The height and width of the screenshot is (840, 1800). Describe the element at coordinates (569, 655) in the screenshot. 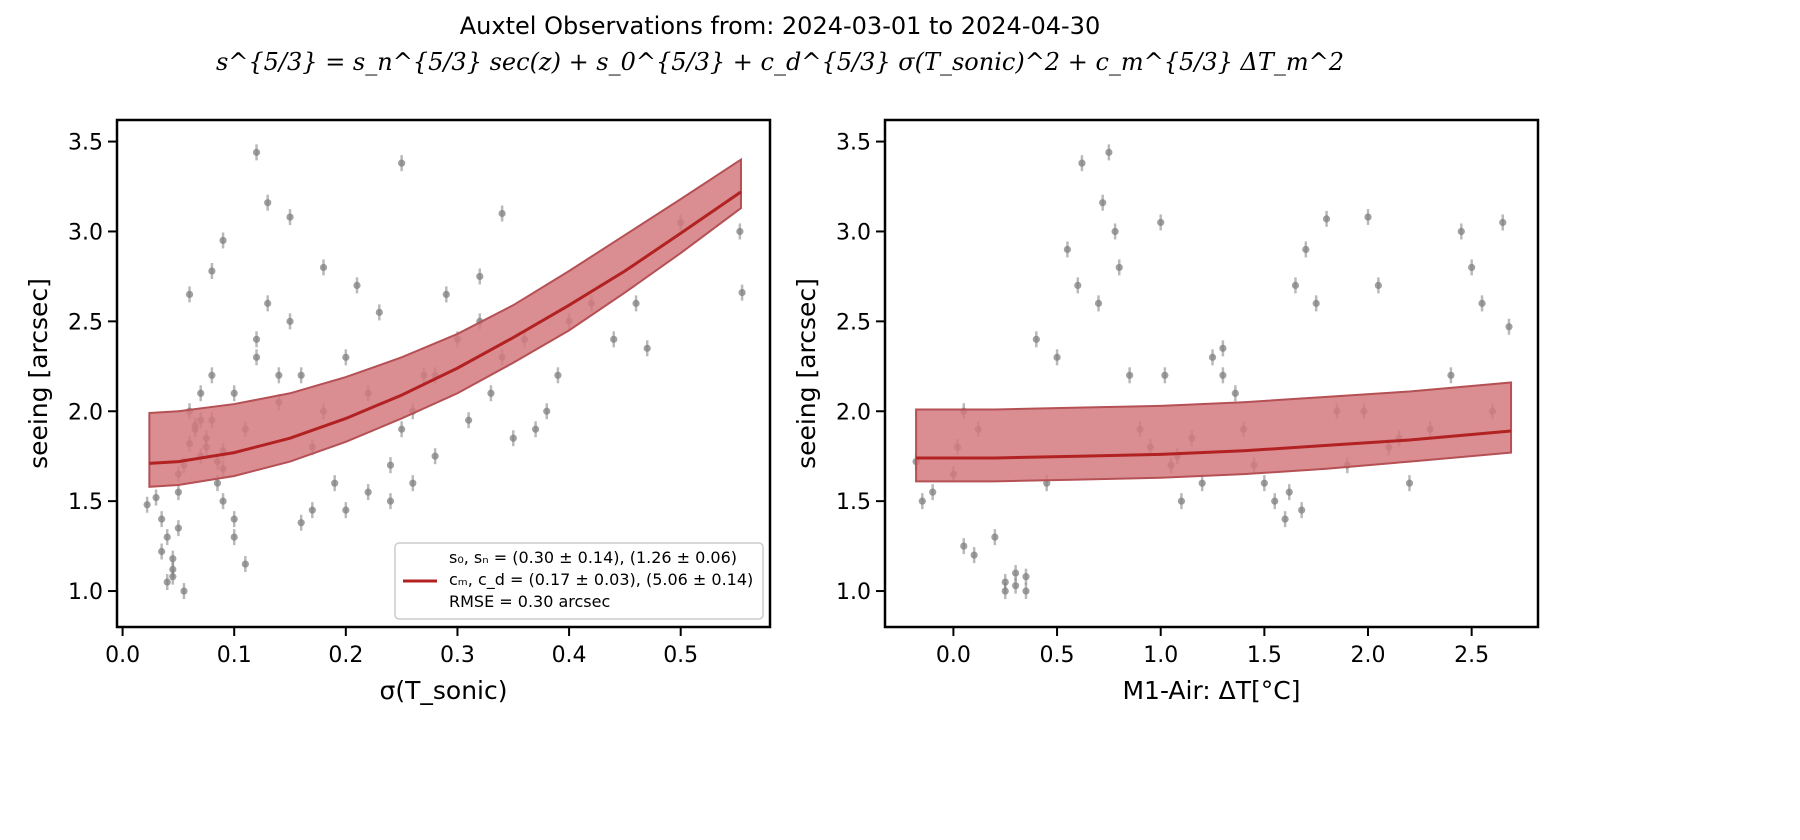

I see `x-tick-label: 0.4` at that location.